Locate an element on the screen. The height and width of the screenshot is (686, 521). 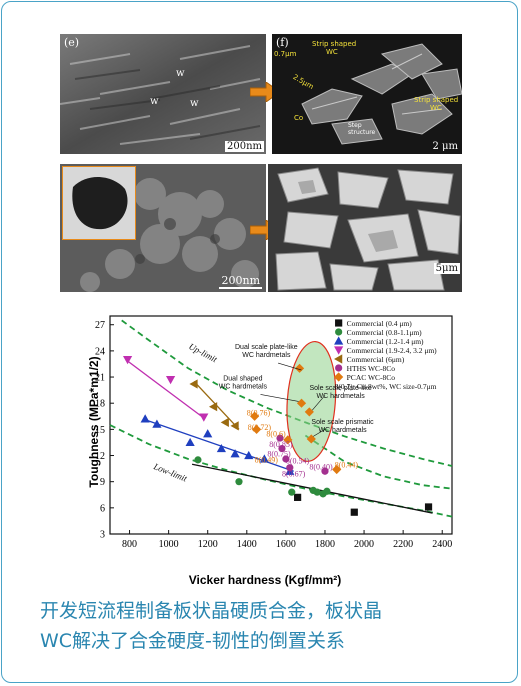
annot-co: Co is located at coordinates (299, 118).